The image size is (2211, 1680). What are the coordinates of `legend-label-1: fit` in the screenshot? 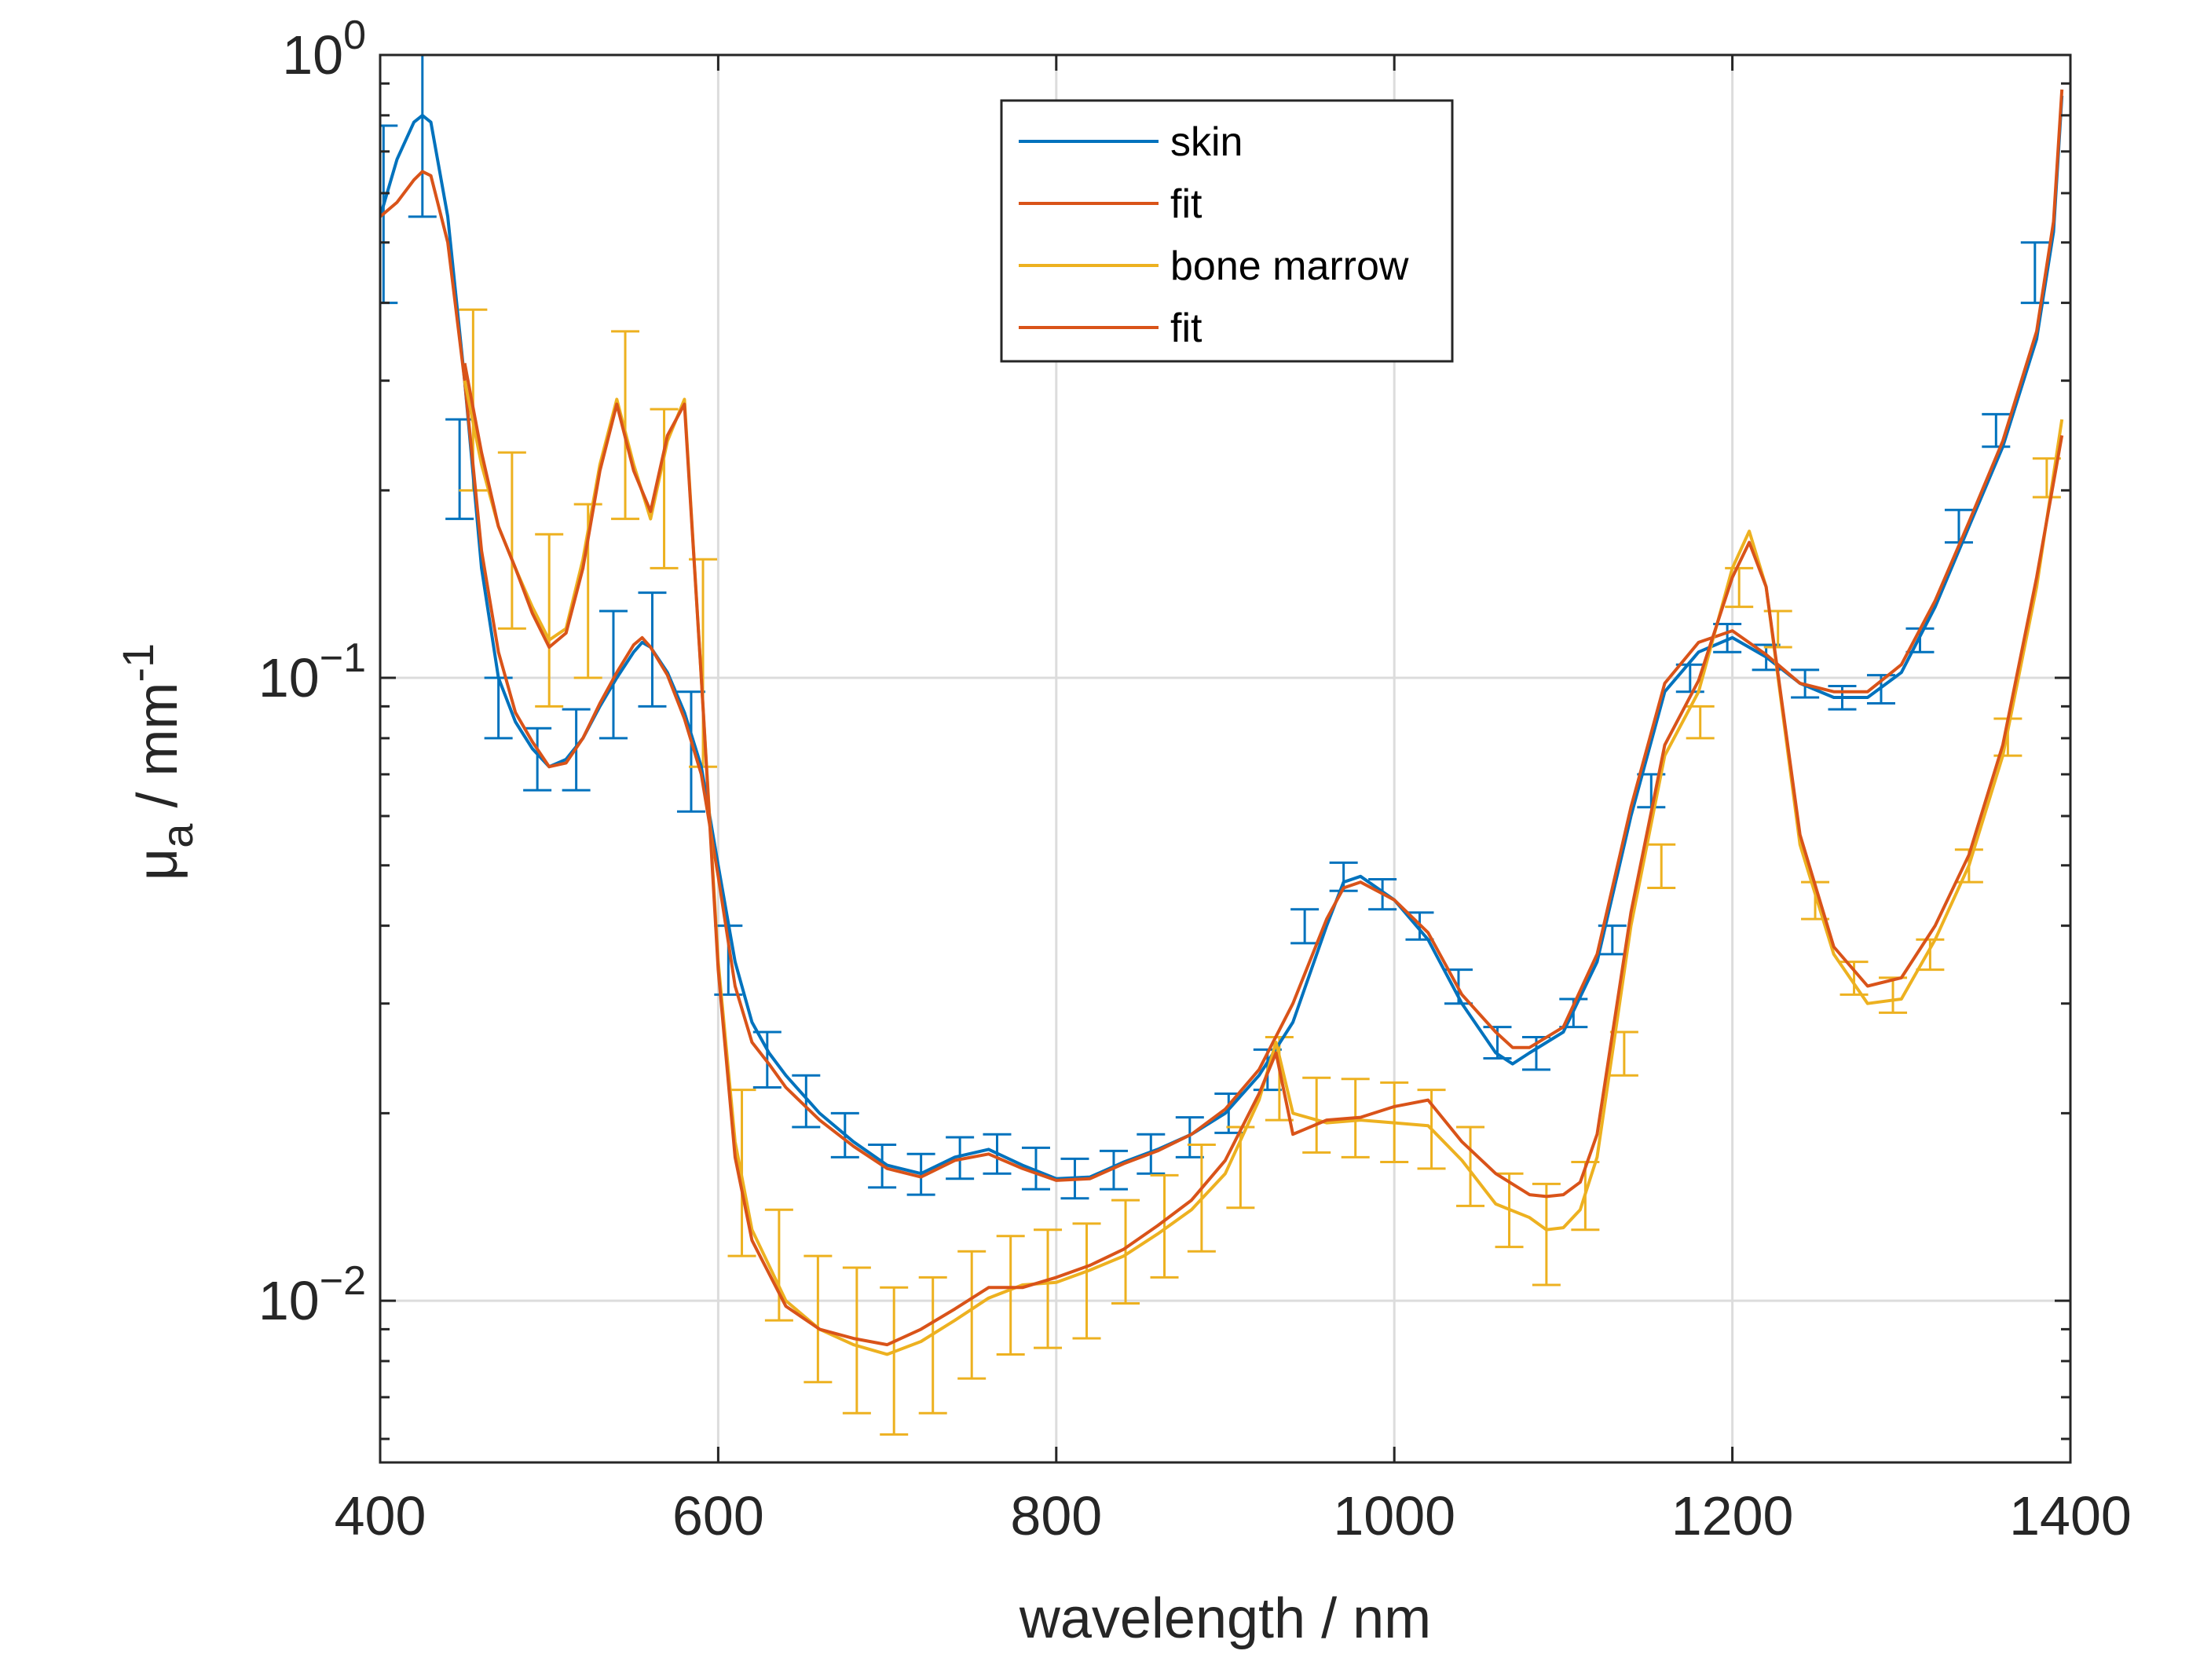 It's located at (1187, 204).